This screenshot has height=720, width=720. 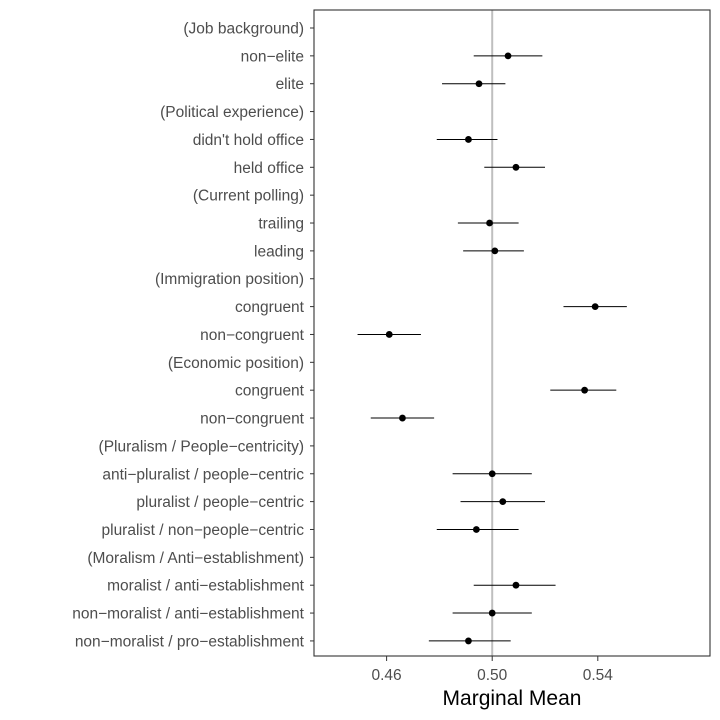 I want to click on group-header-label: (Job background), so click(x=243, y=29).